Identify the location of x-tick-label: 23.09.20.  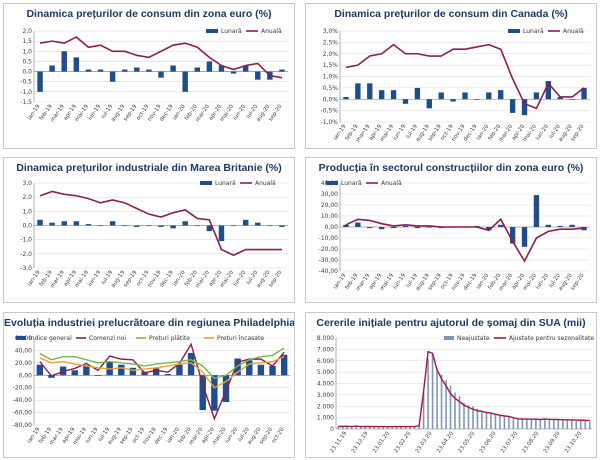
(552, 442).